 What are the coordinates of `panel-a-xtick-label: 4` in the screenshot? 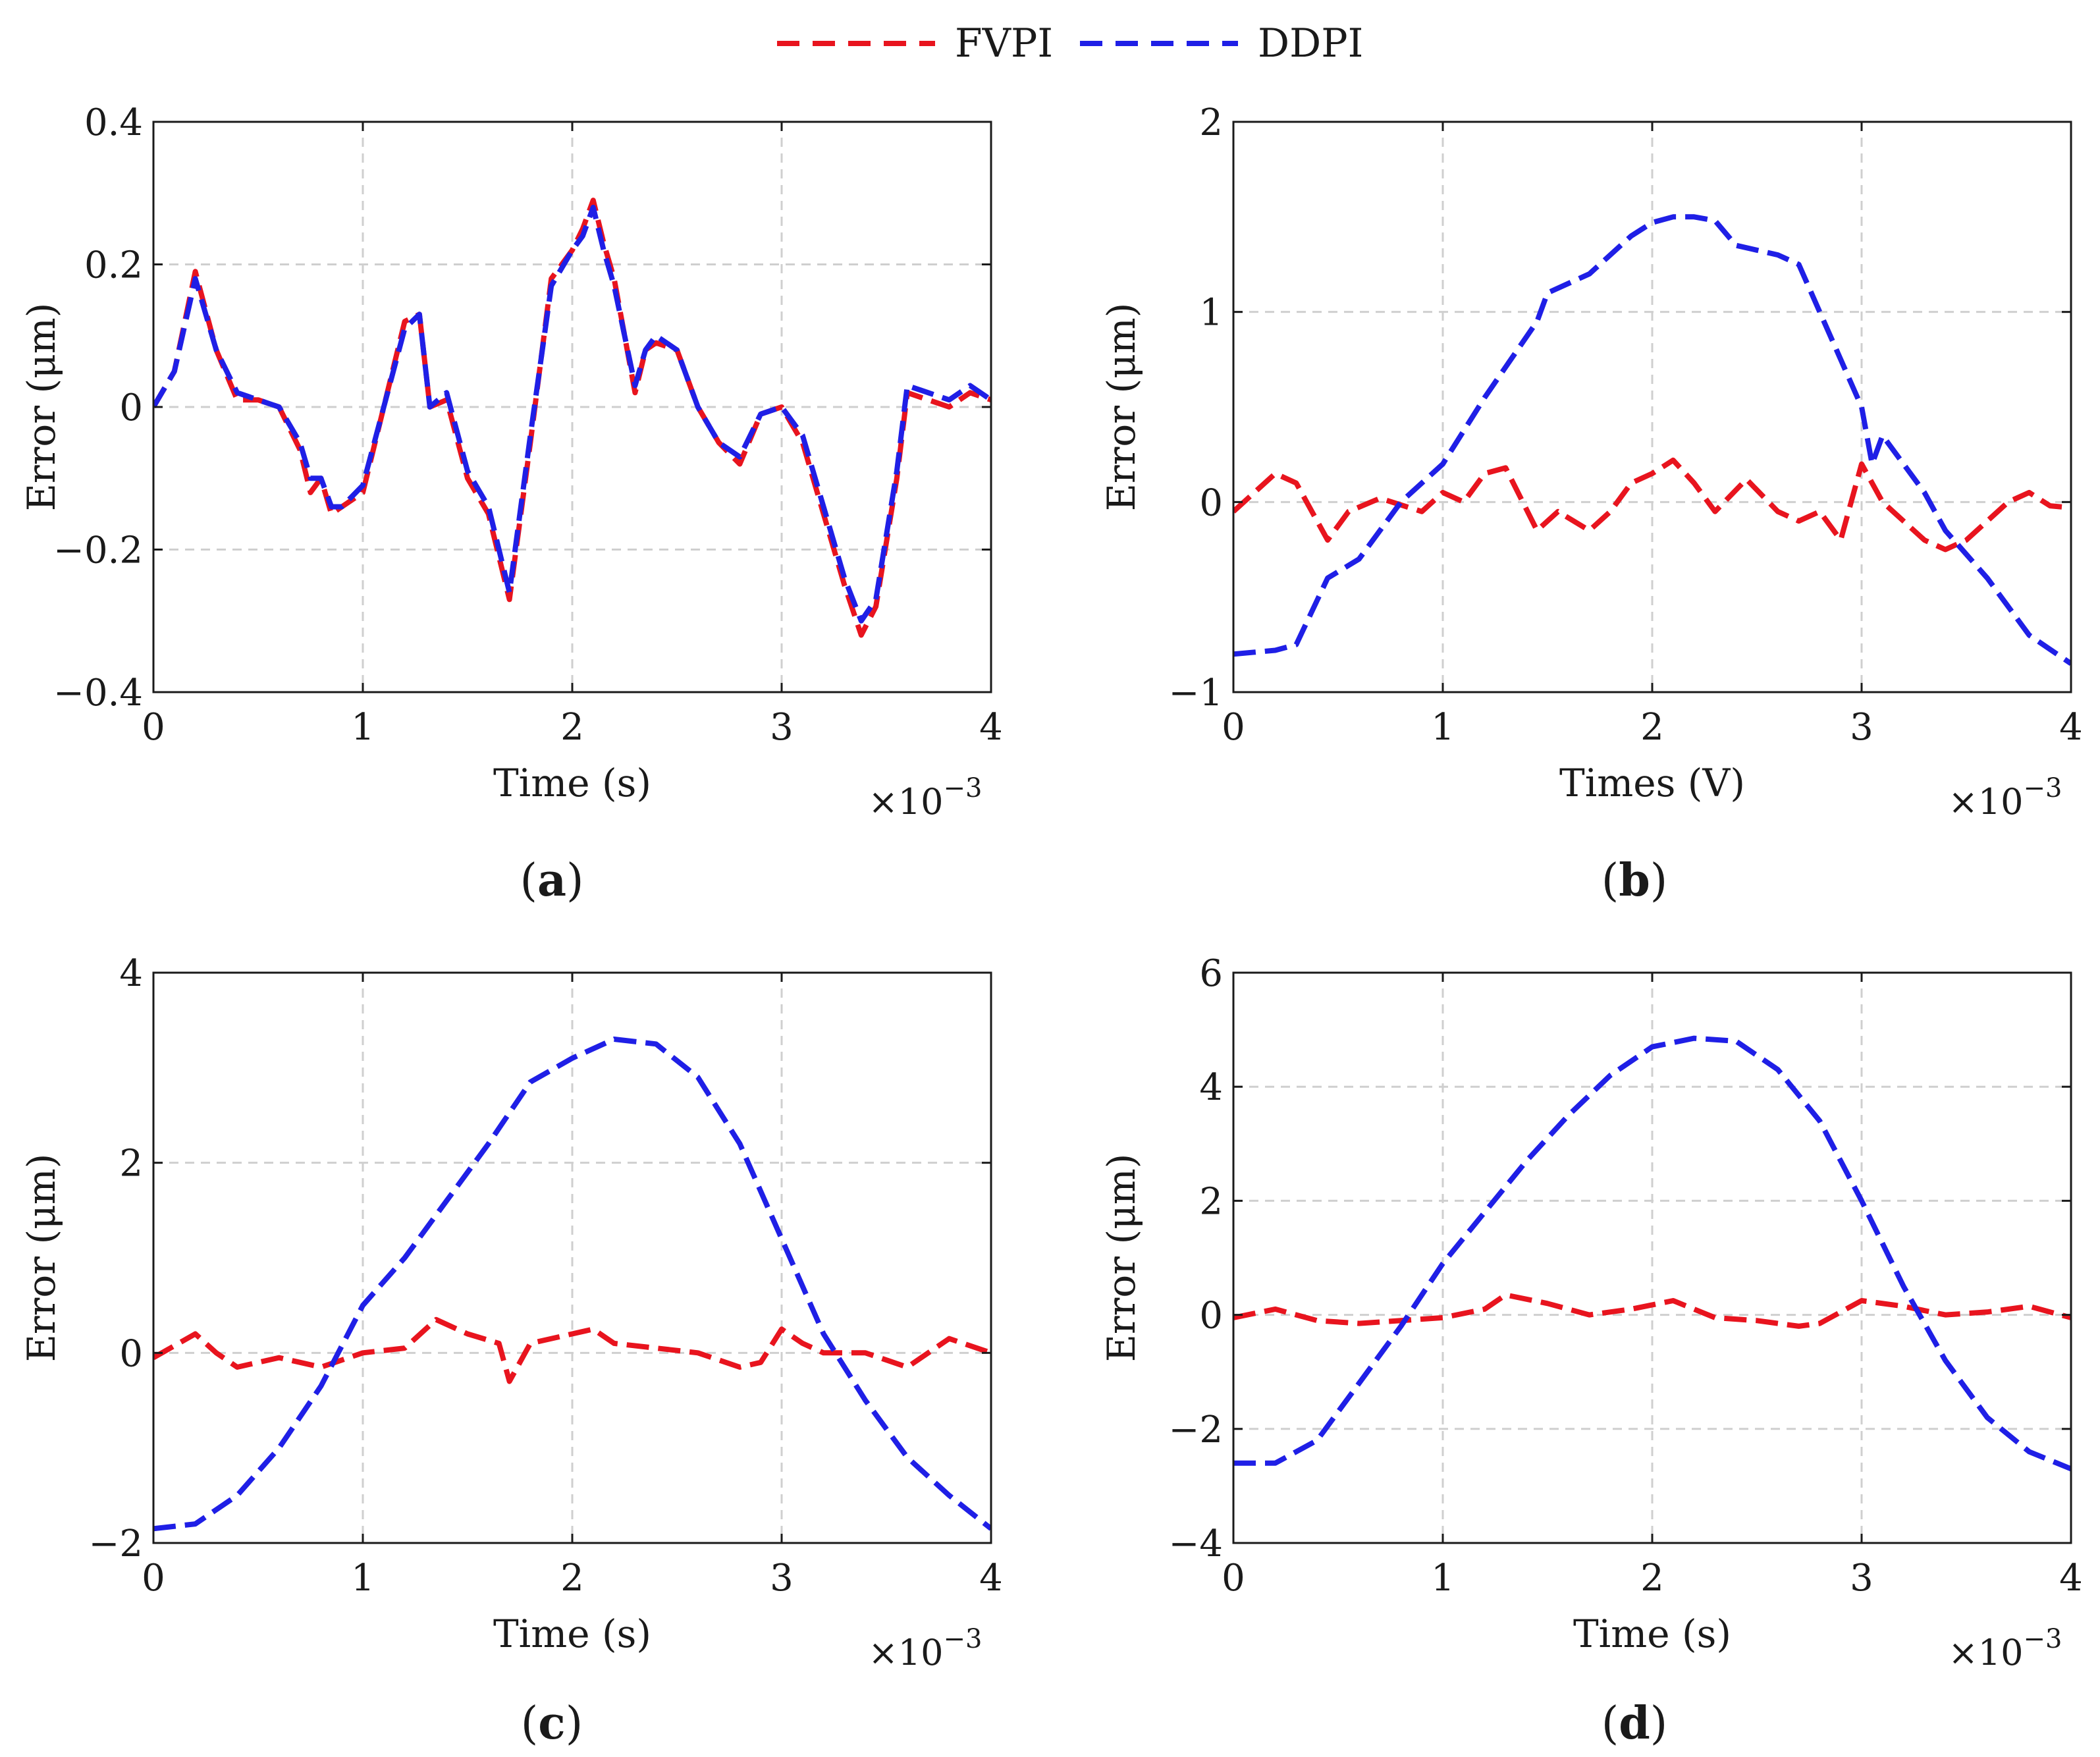 It's located at (991, 727).